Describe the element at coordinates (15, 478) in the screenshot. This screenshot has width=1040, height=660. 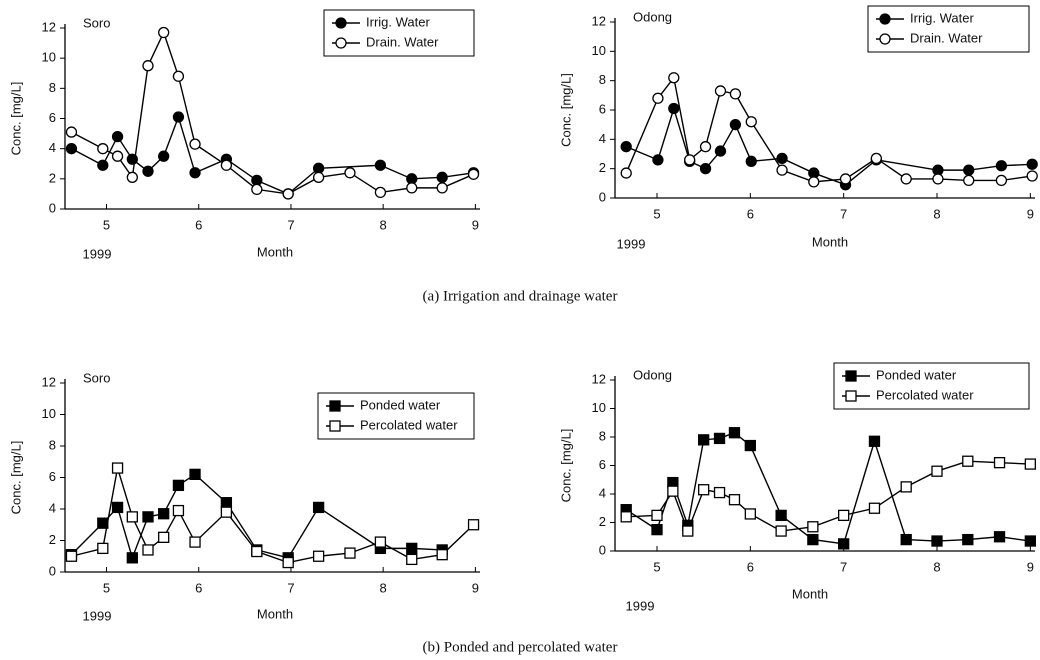
I see `y-axis-label: Conc. [mg/L]` at that location.